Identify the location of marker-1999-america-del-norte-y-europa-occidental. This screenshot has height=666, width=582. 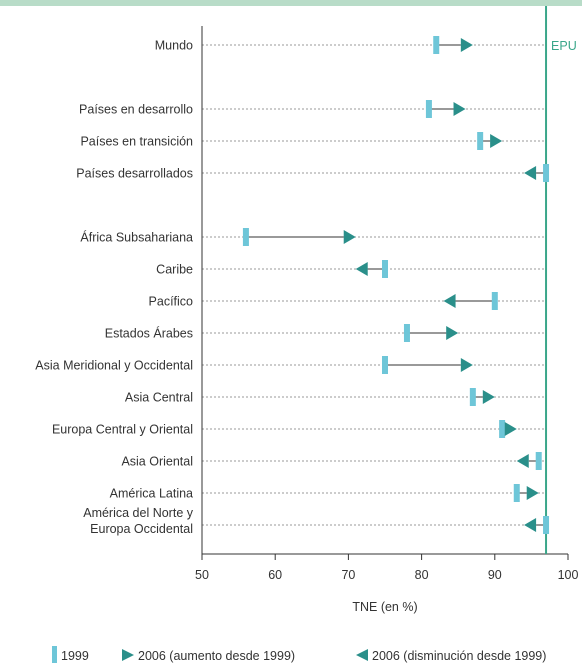
(546, 525).